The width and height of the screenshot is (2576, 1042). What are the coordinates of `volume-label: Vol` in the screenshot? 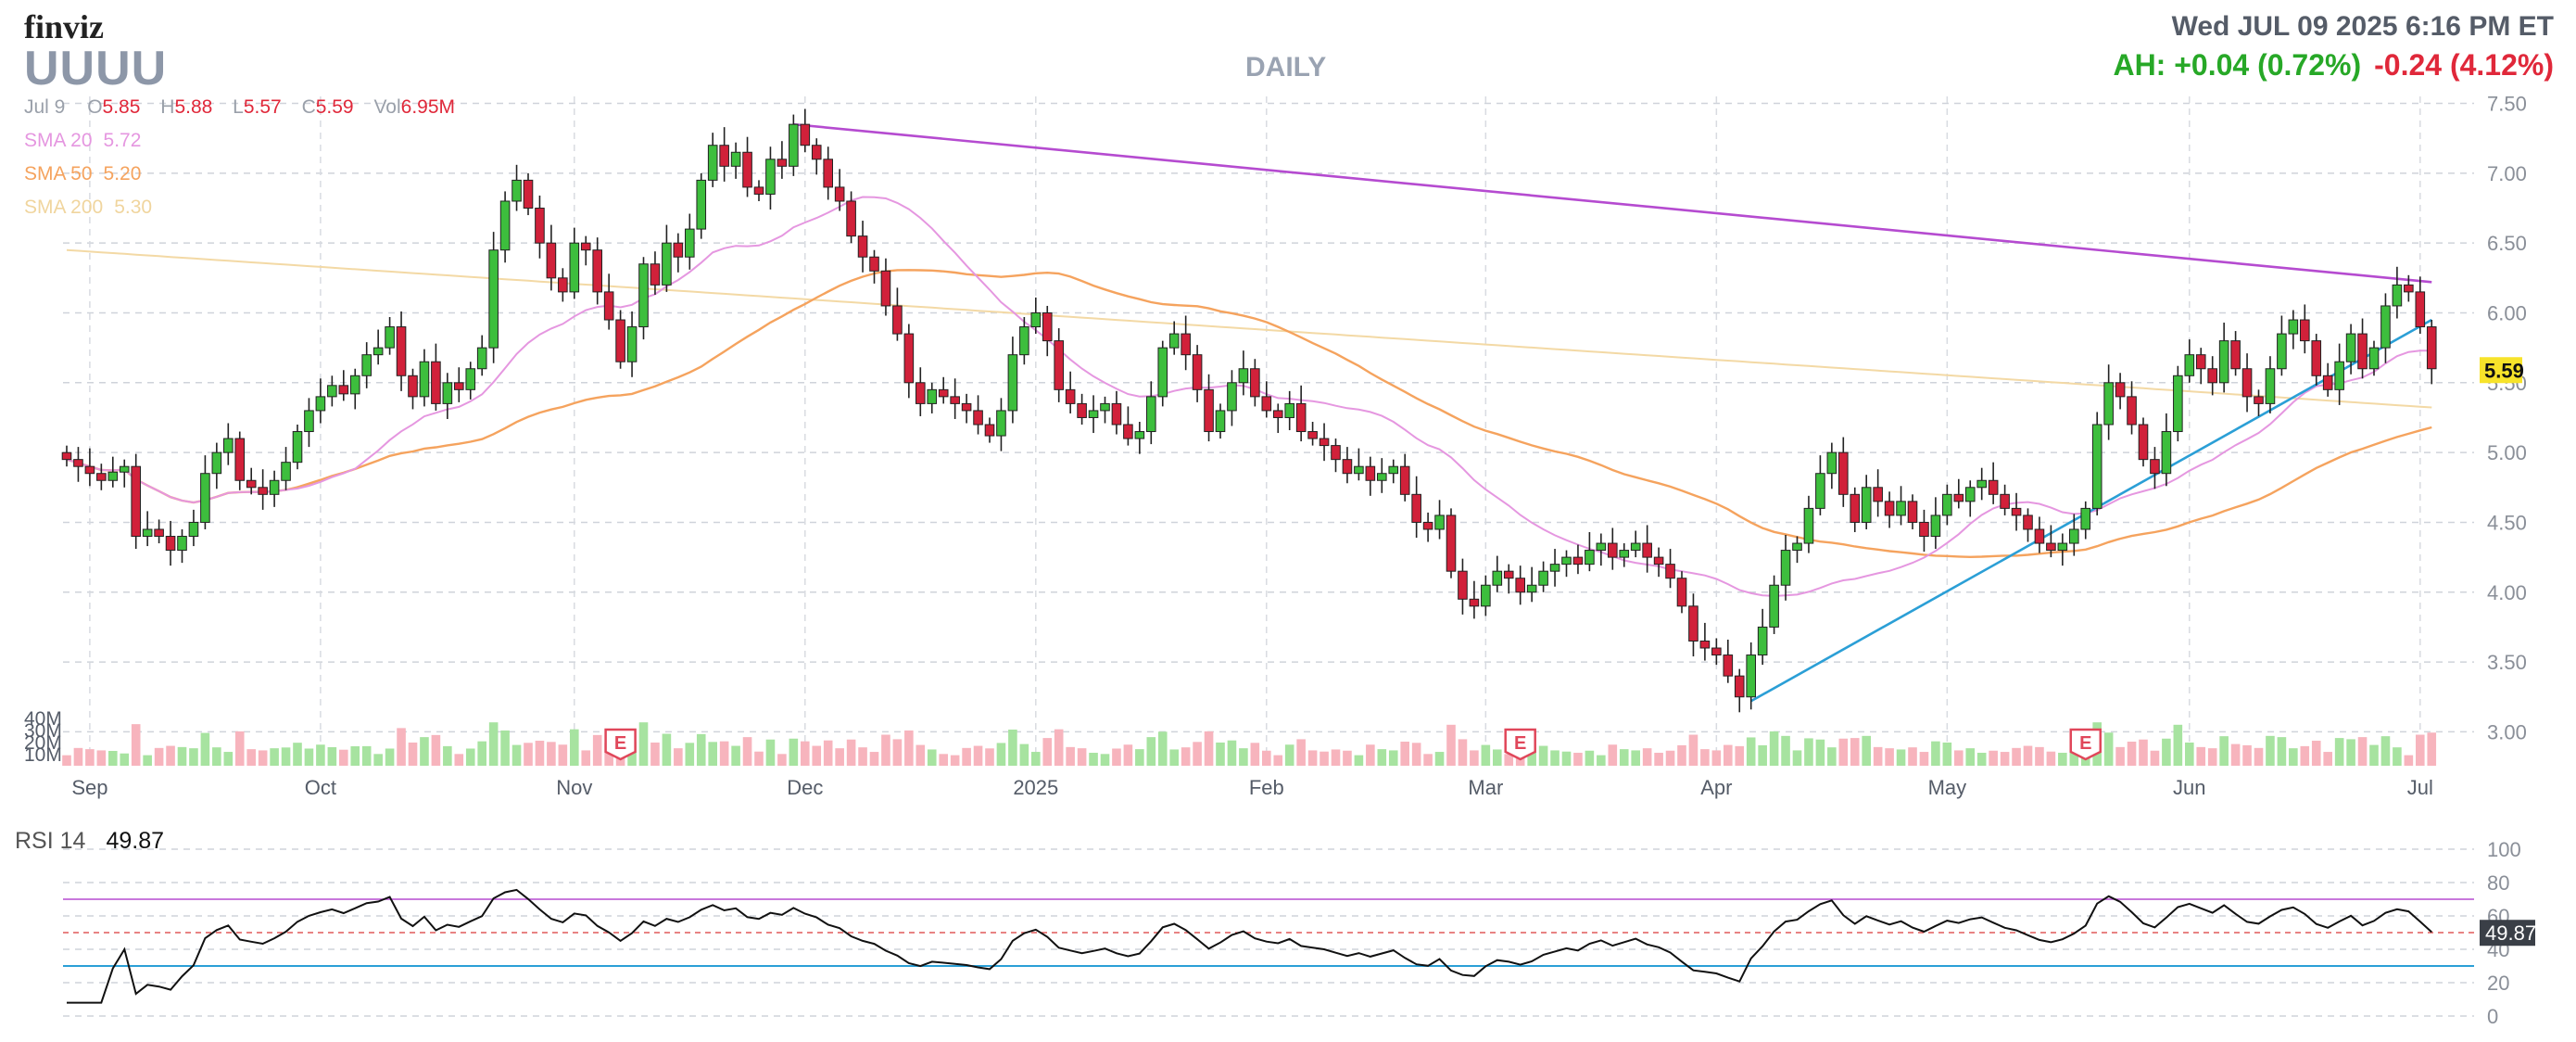 It's located at (387, 107).